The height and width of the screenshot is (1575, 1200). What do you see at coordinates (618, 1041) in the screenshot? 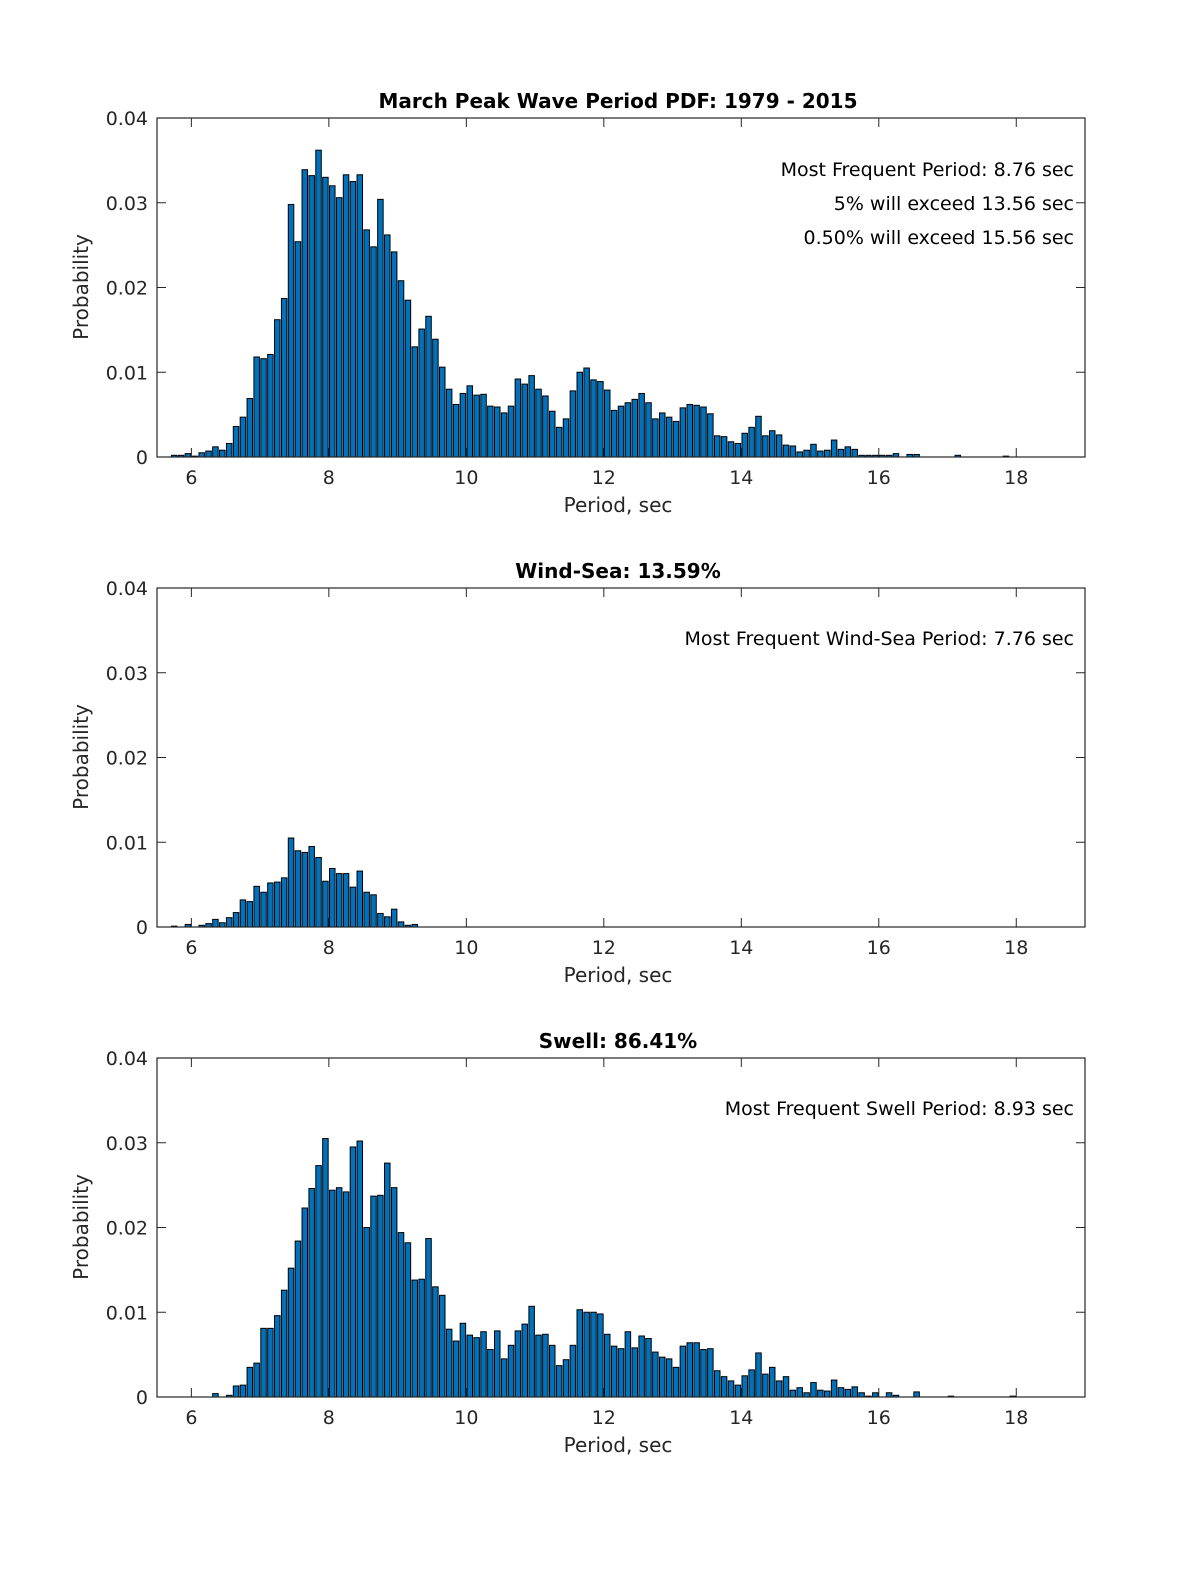
I see `chart-title: Swell: 86.41%` at bounding box center [618, 1041].